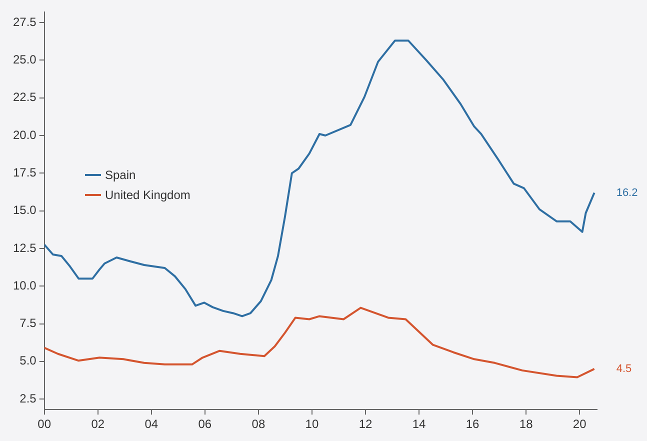 This screenshot has height=441, width=647. Describe the element at coordinates (24, 21) in the screenshot. I see `y-tick-label: 27.5` at that location.